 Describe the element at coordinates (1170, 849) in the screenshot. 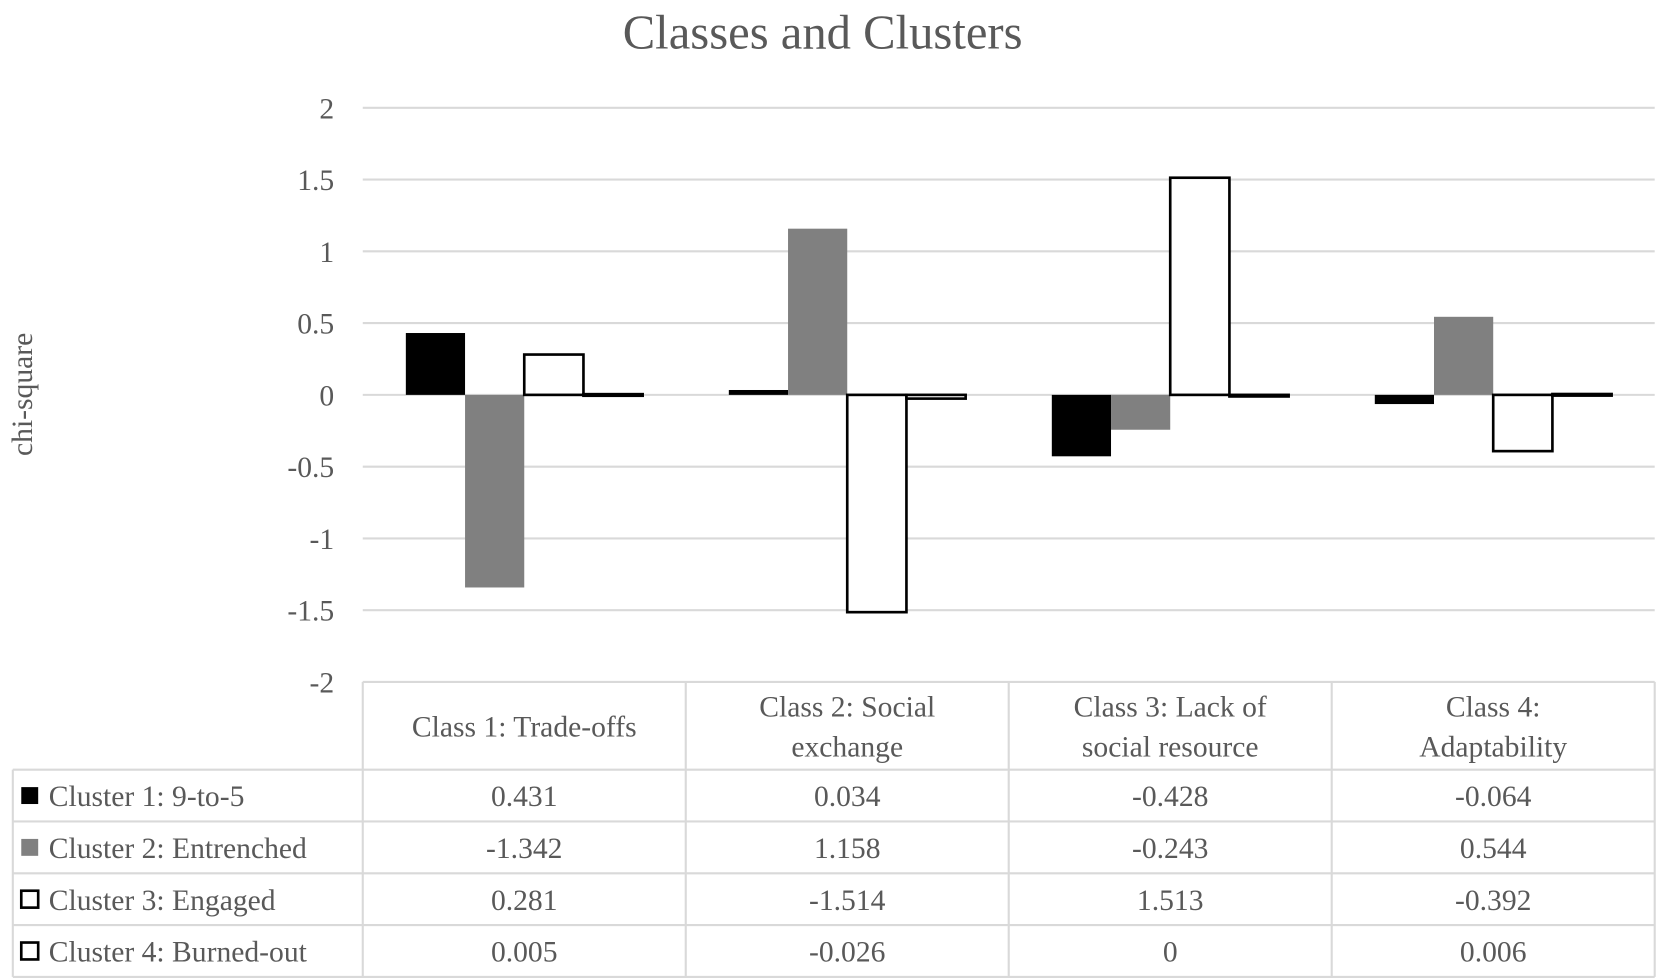

I see `data-label: -0.243` at that location.